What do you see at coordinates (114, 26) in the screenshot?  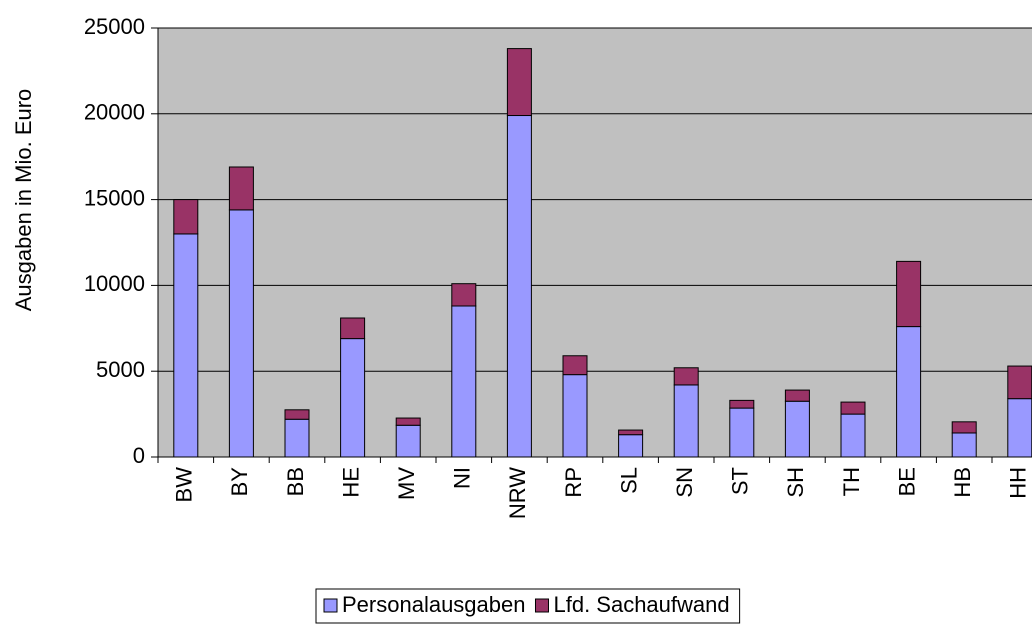 I see `y-tick-label: 25000` at bounding box center [114, 26].